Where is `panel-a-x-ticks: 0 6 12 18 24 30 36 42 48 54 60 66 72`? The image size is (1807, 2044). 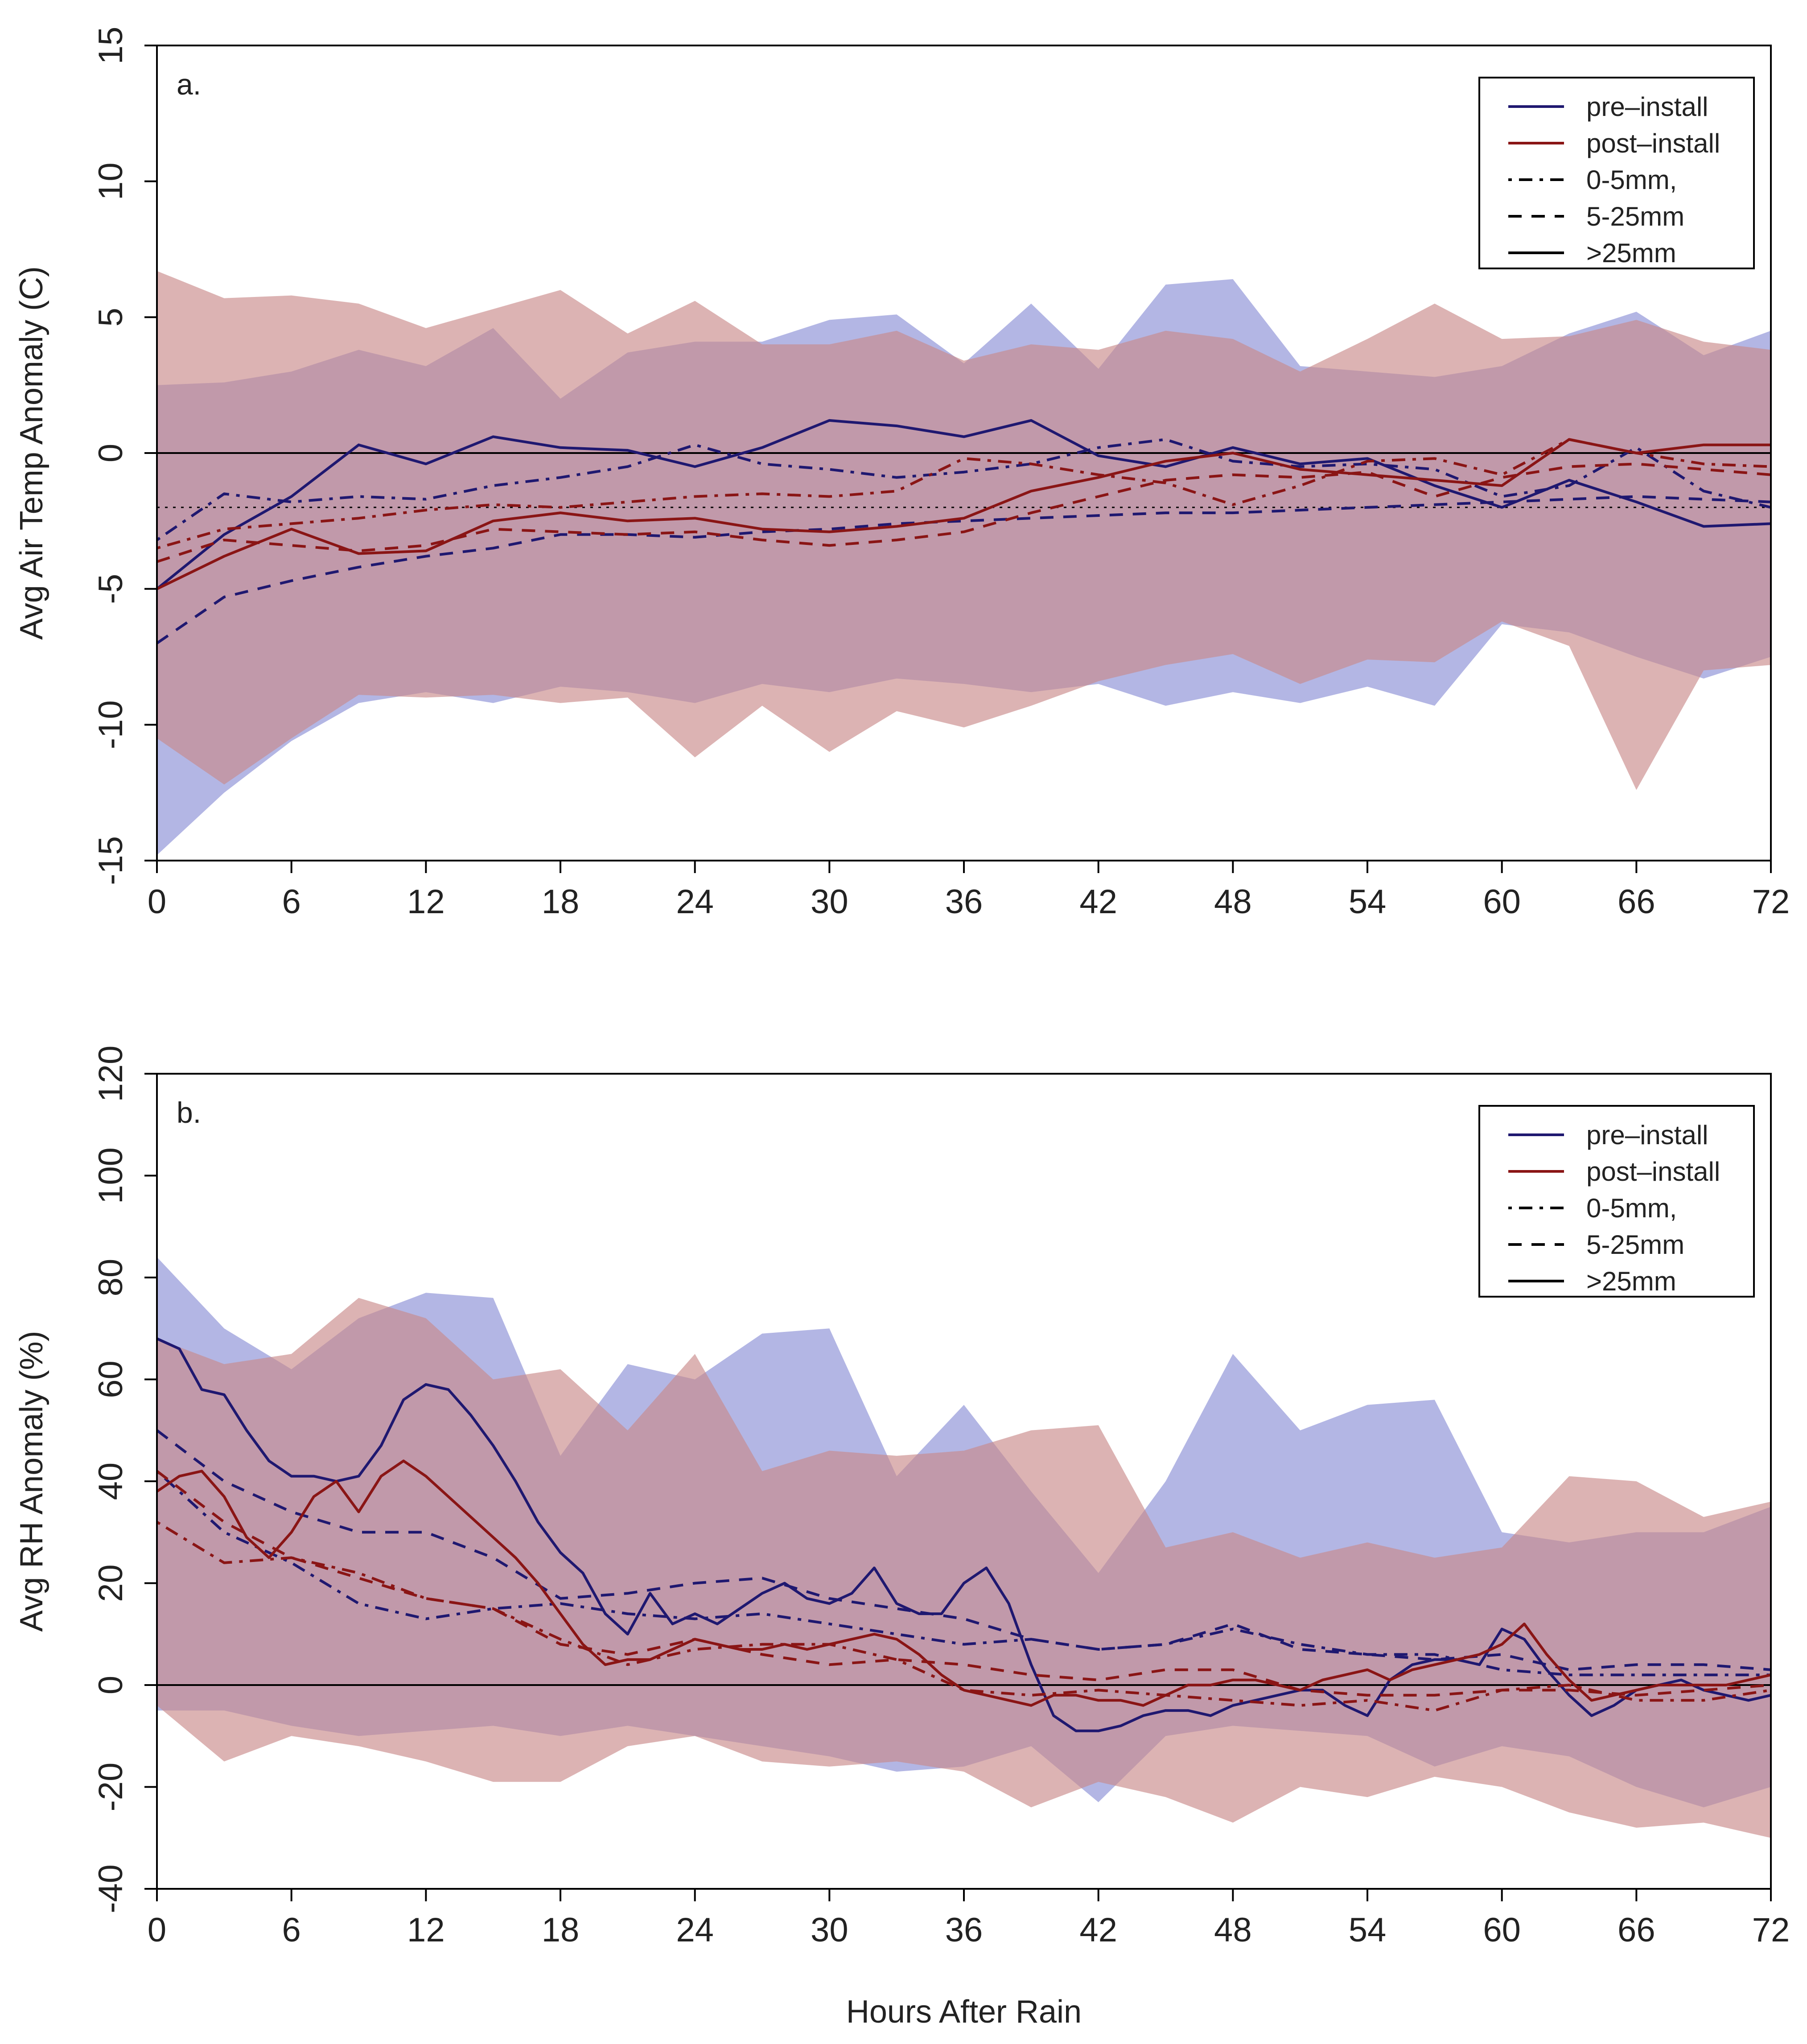
panel-a-x-ticks: 0 6 12 18 24 30 36 42 48 54 60 66 72 is located at coordinates (969, 891).